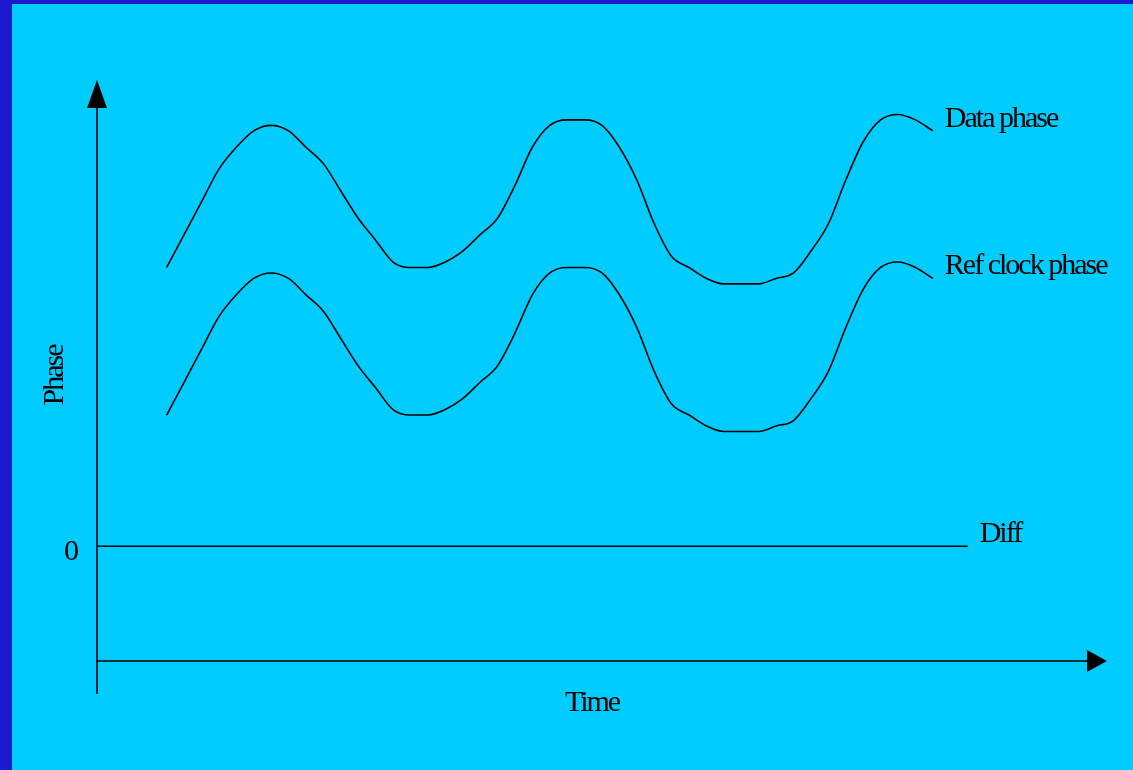  What do you see at coordinates (1001, 116) in the screenshot?
I see `series-label: Data phase` at bounding box center [1001, 116].